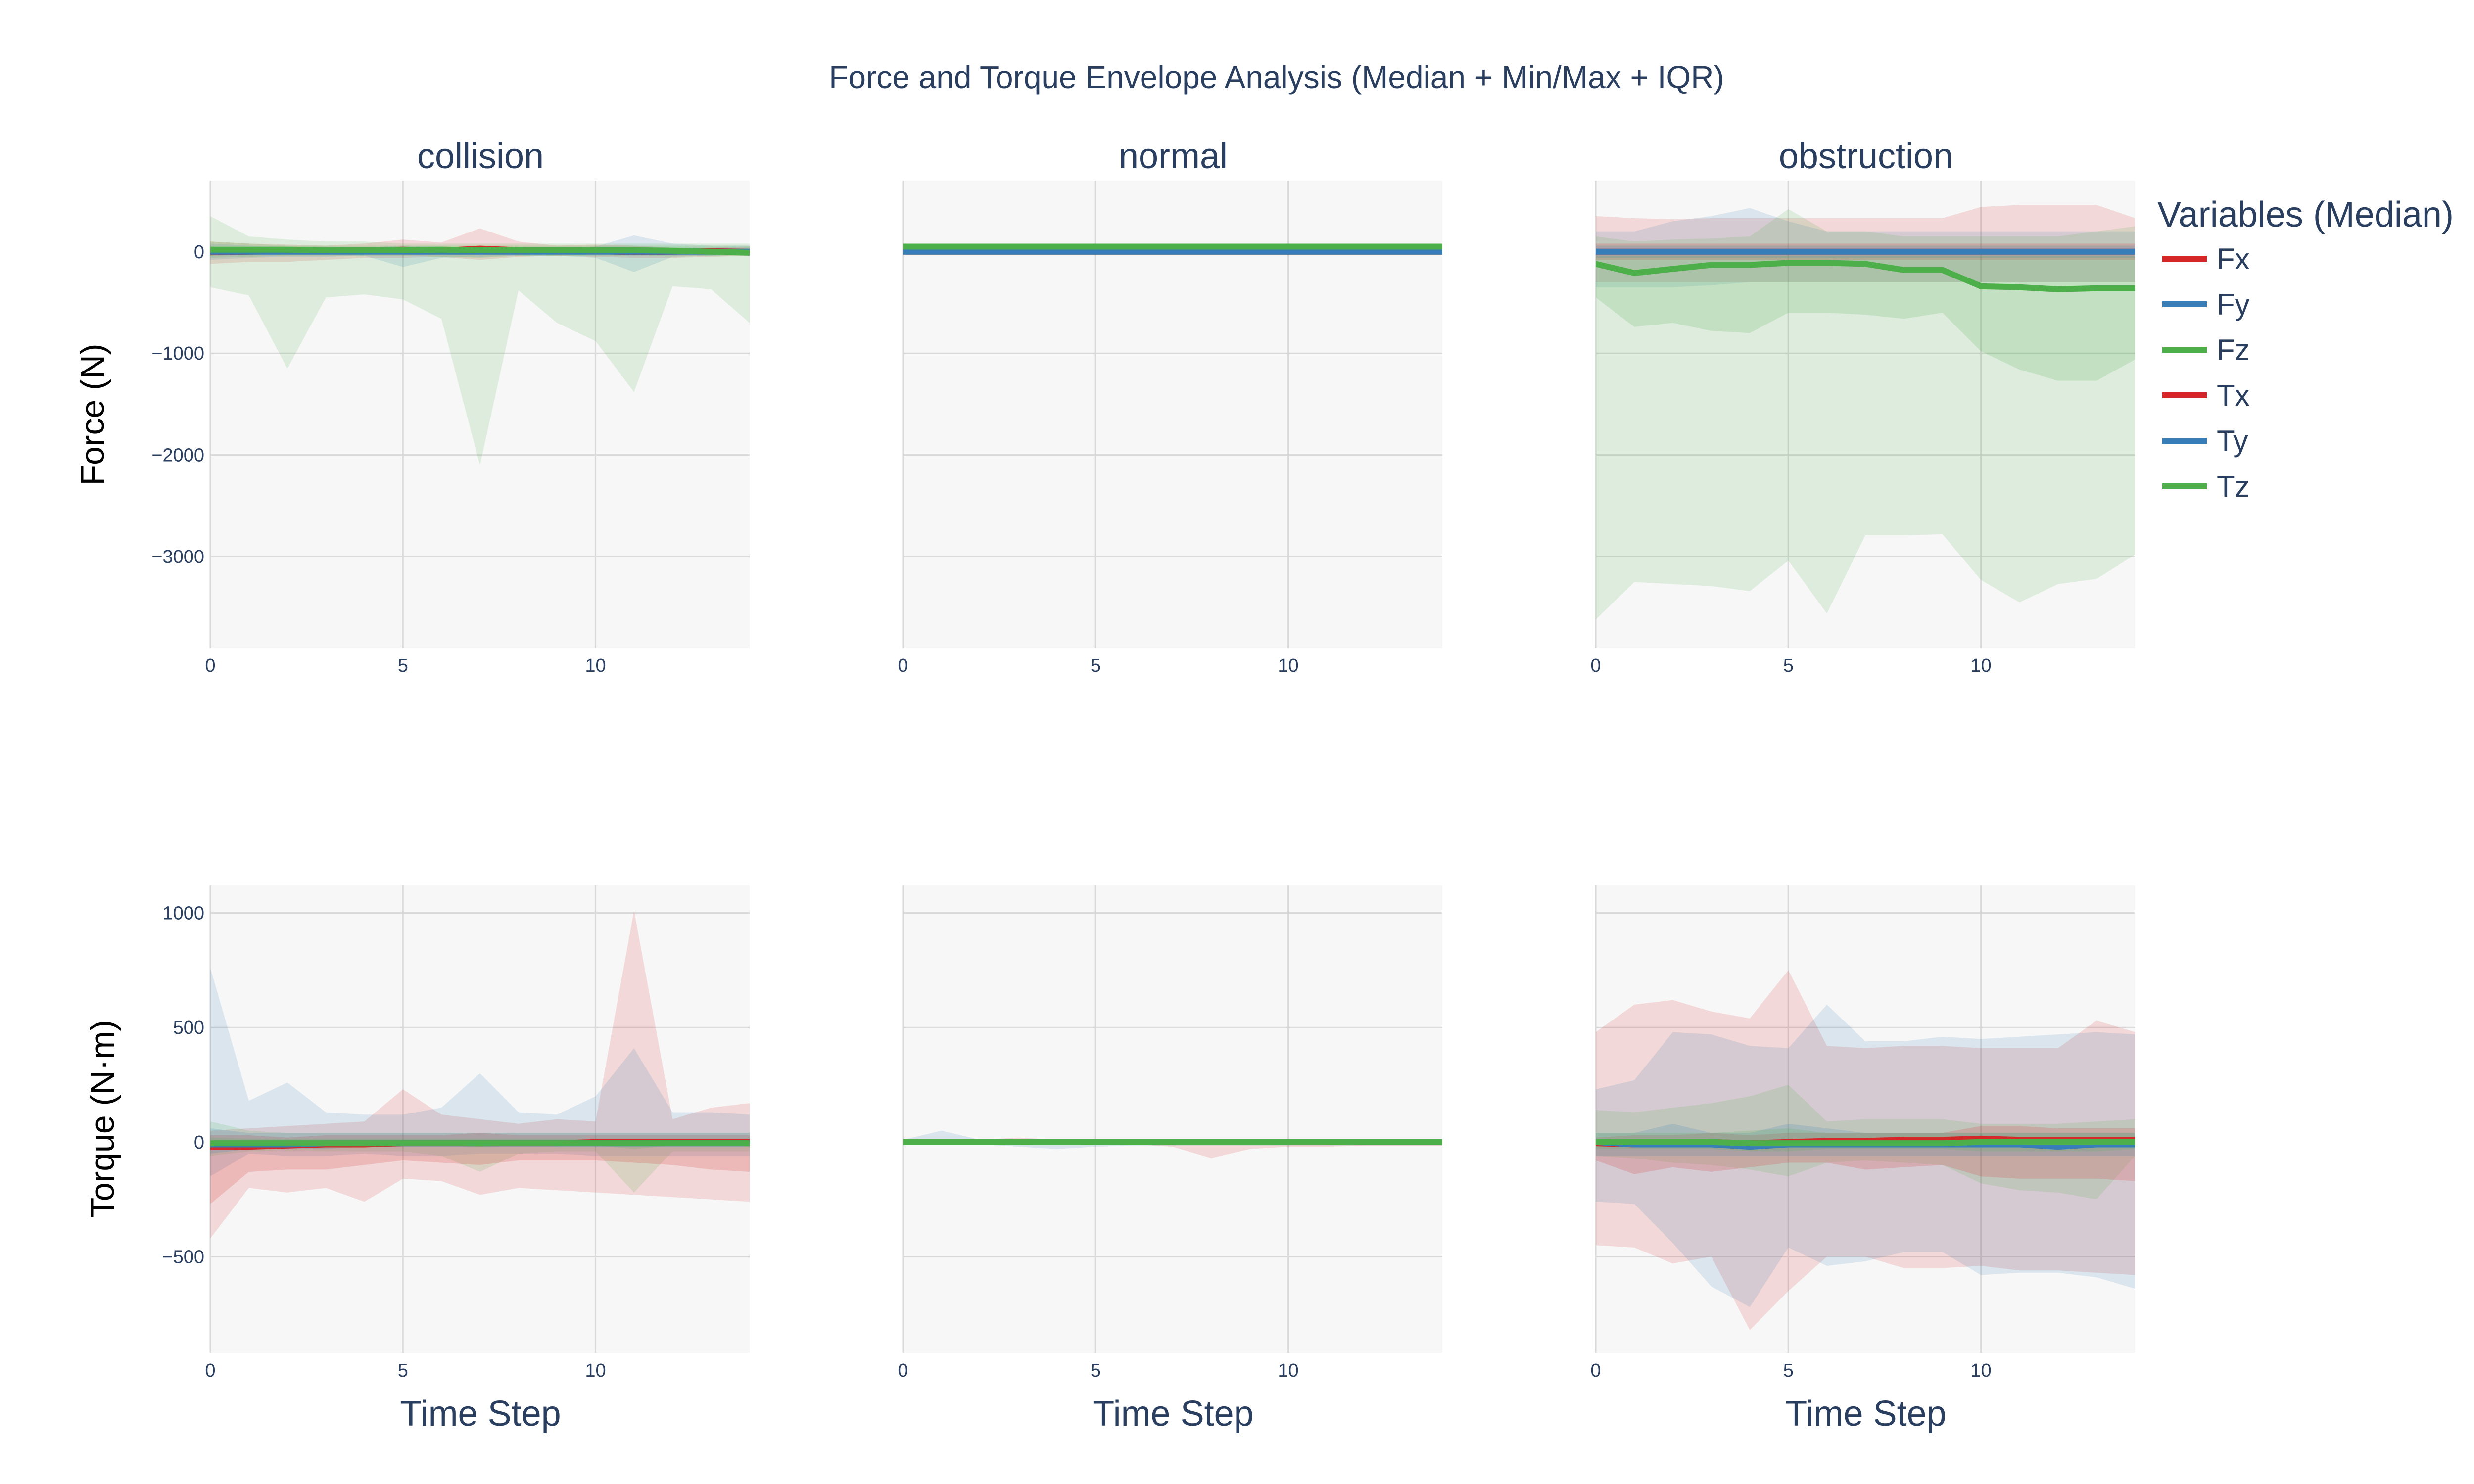  I want to click on legend-item-tx: Tx, so click(2206, 395).